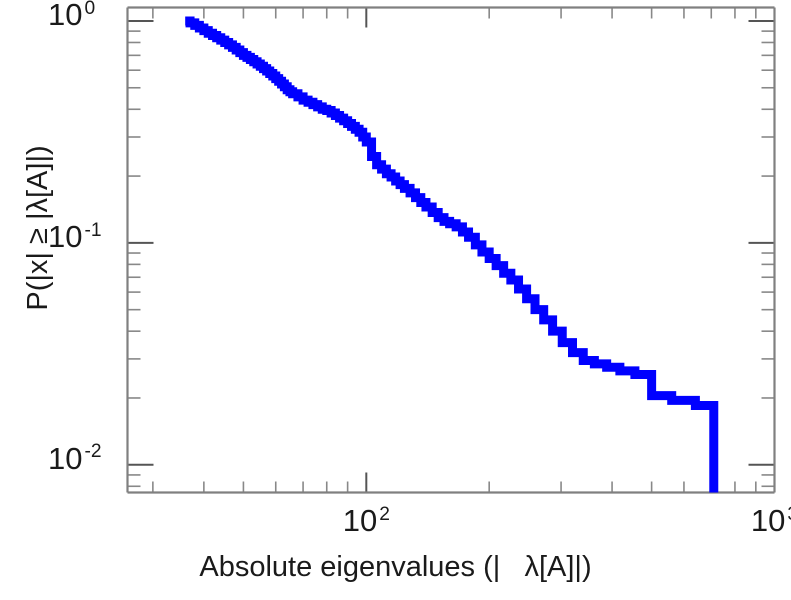 The image size is (791, 600). I want to click on y-axis-tick-label: 10 0, so click(72, 16).